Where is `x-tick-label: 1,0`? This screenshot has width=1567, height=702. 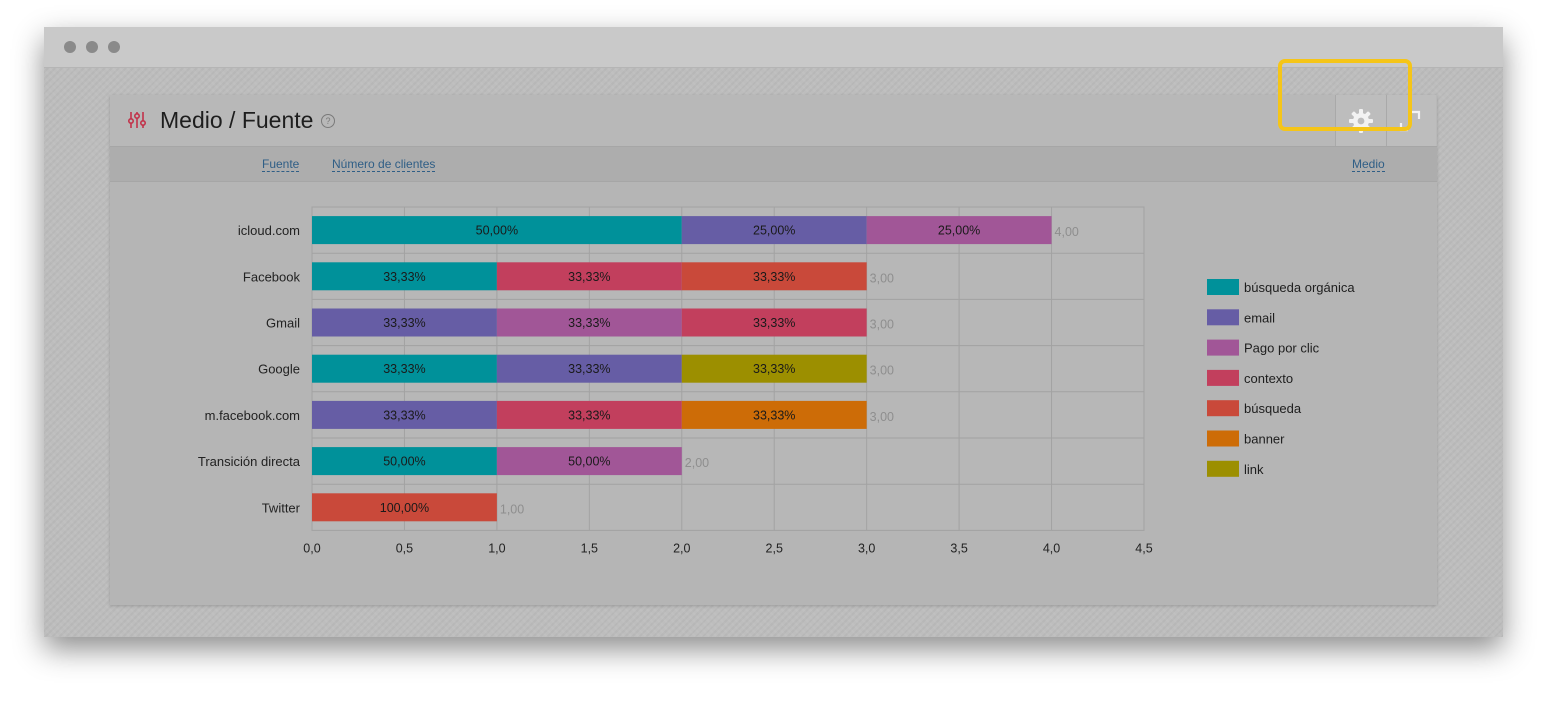 x-tick-label: 1,0 is located at coordinates (496, 548).